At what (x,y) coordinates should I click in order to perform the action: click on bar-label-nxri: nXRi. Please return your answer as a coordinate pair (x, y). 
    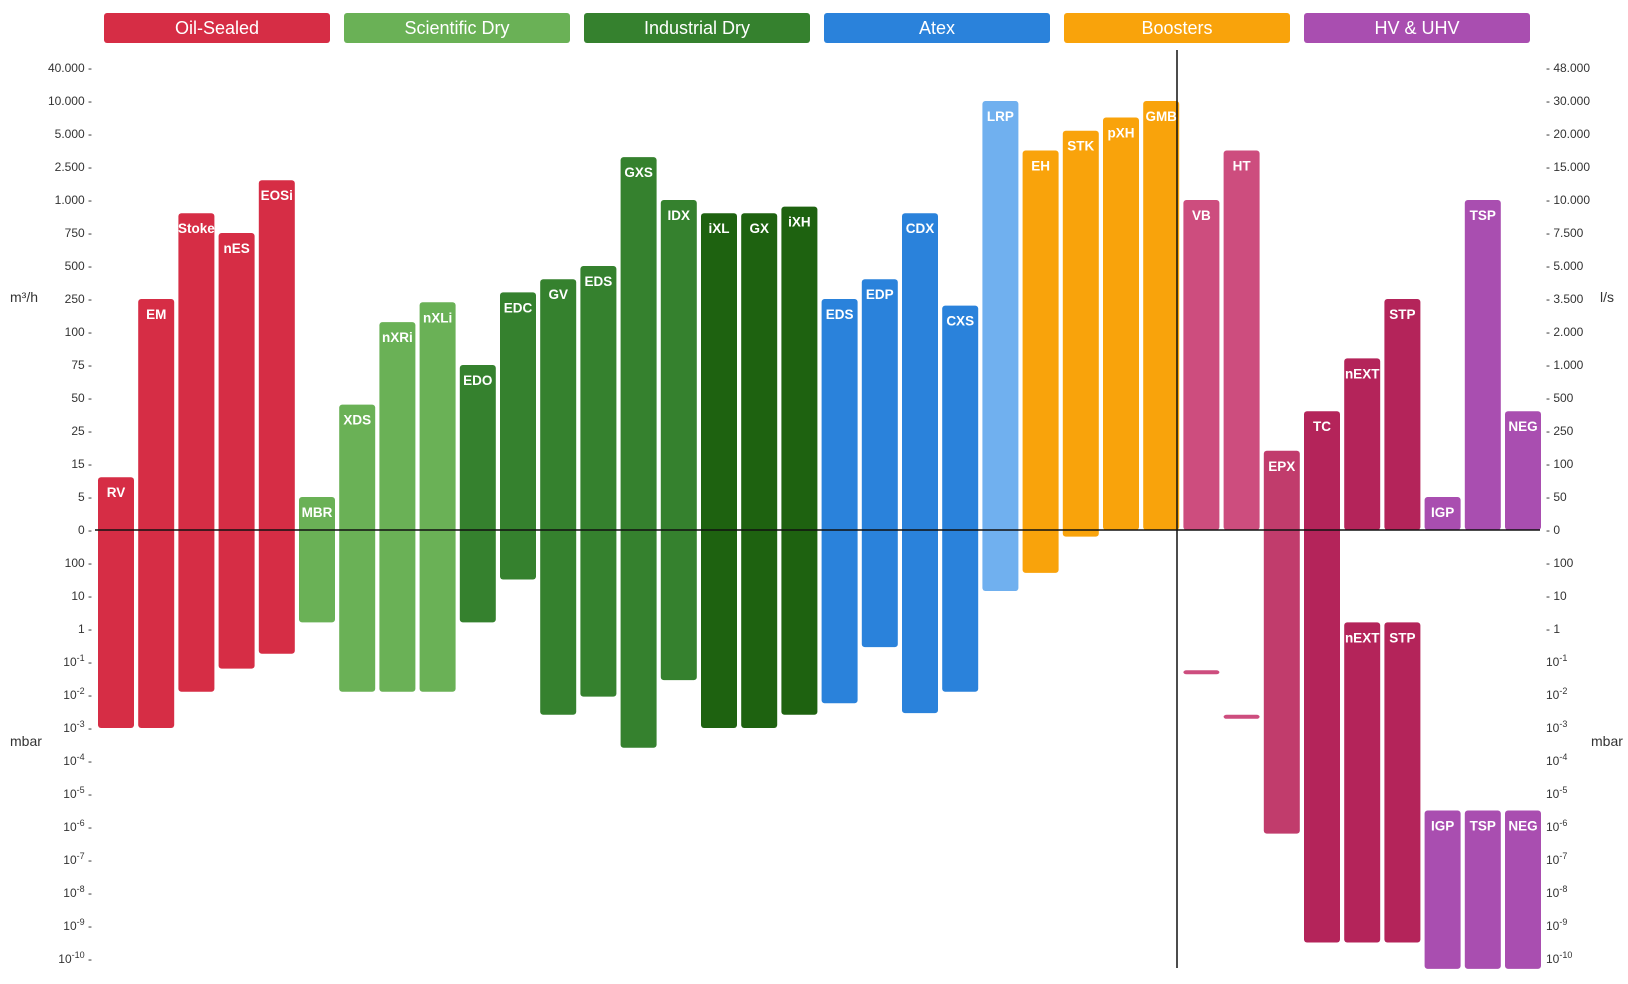
    Looking at the image, I should click on (397, 337).